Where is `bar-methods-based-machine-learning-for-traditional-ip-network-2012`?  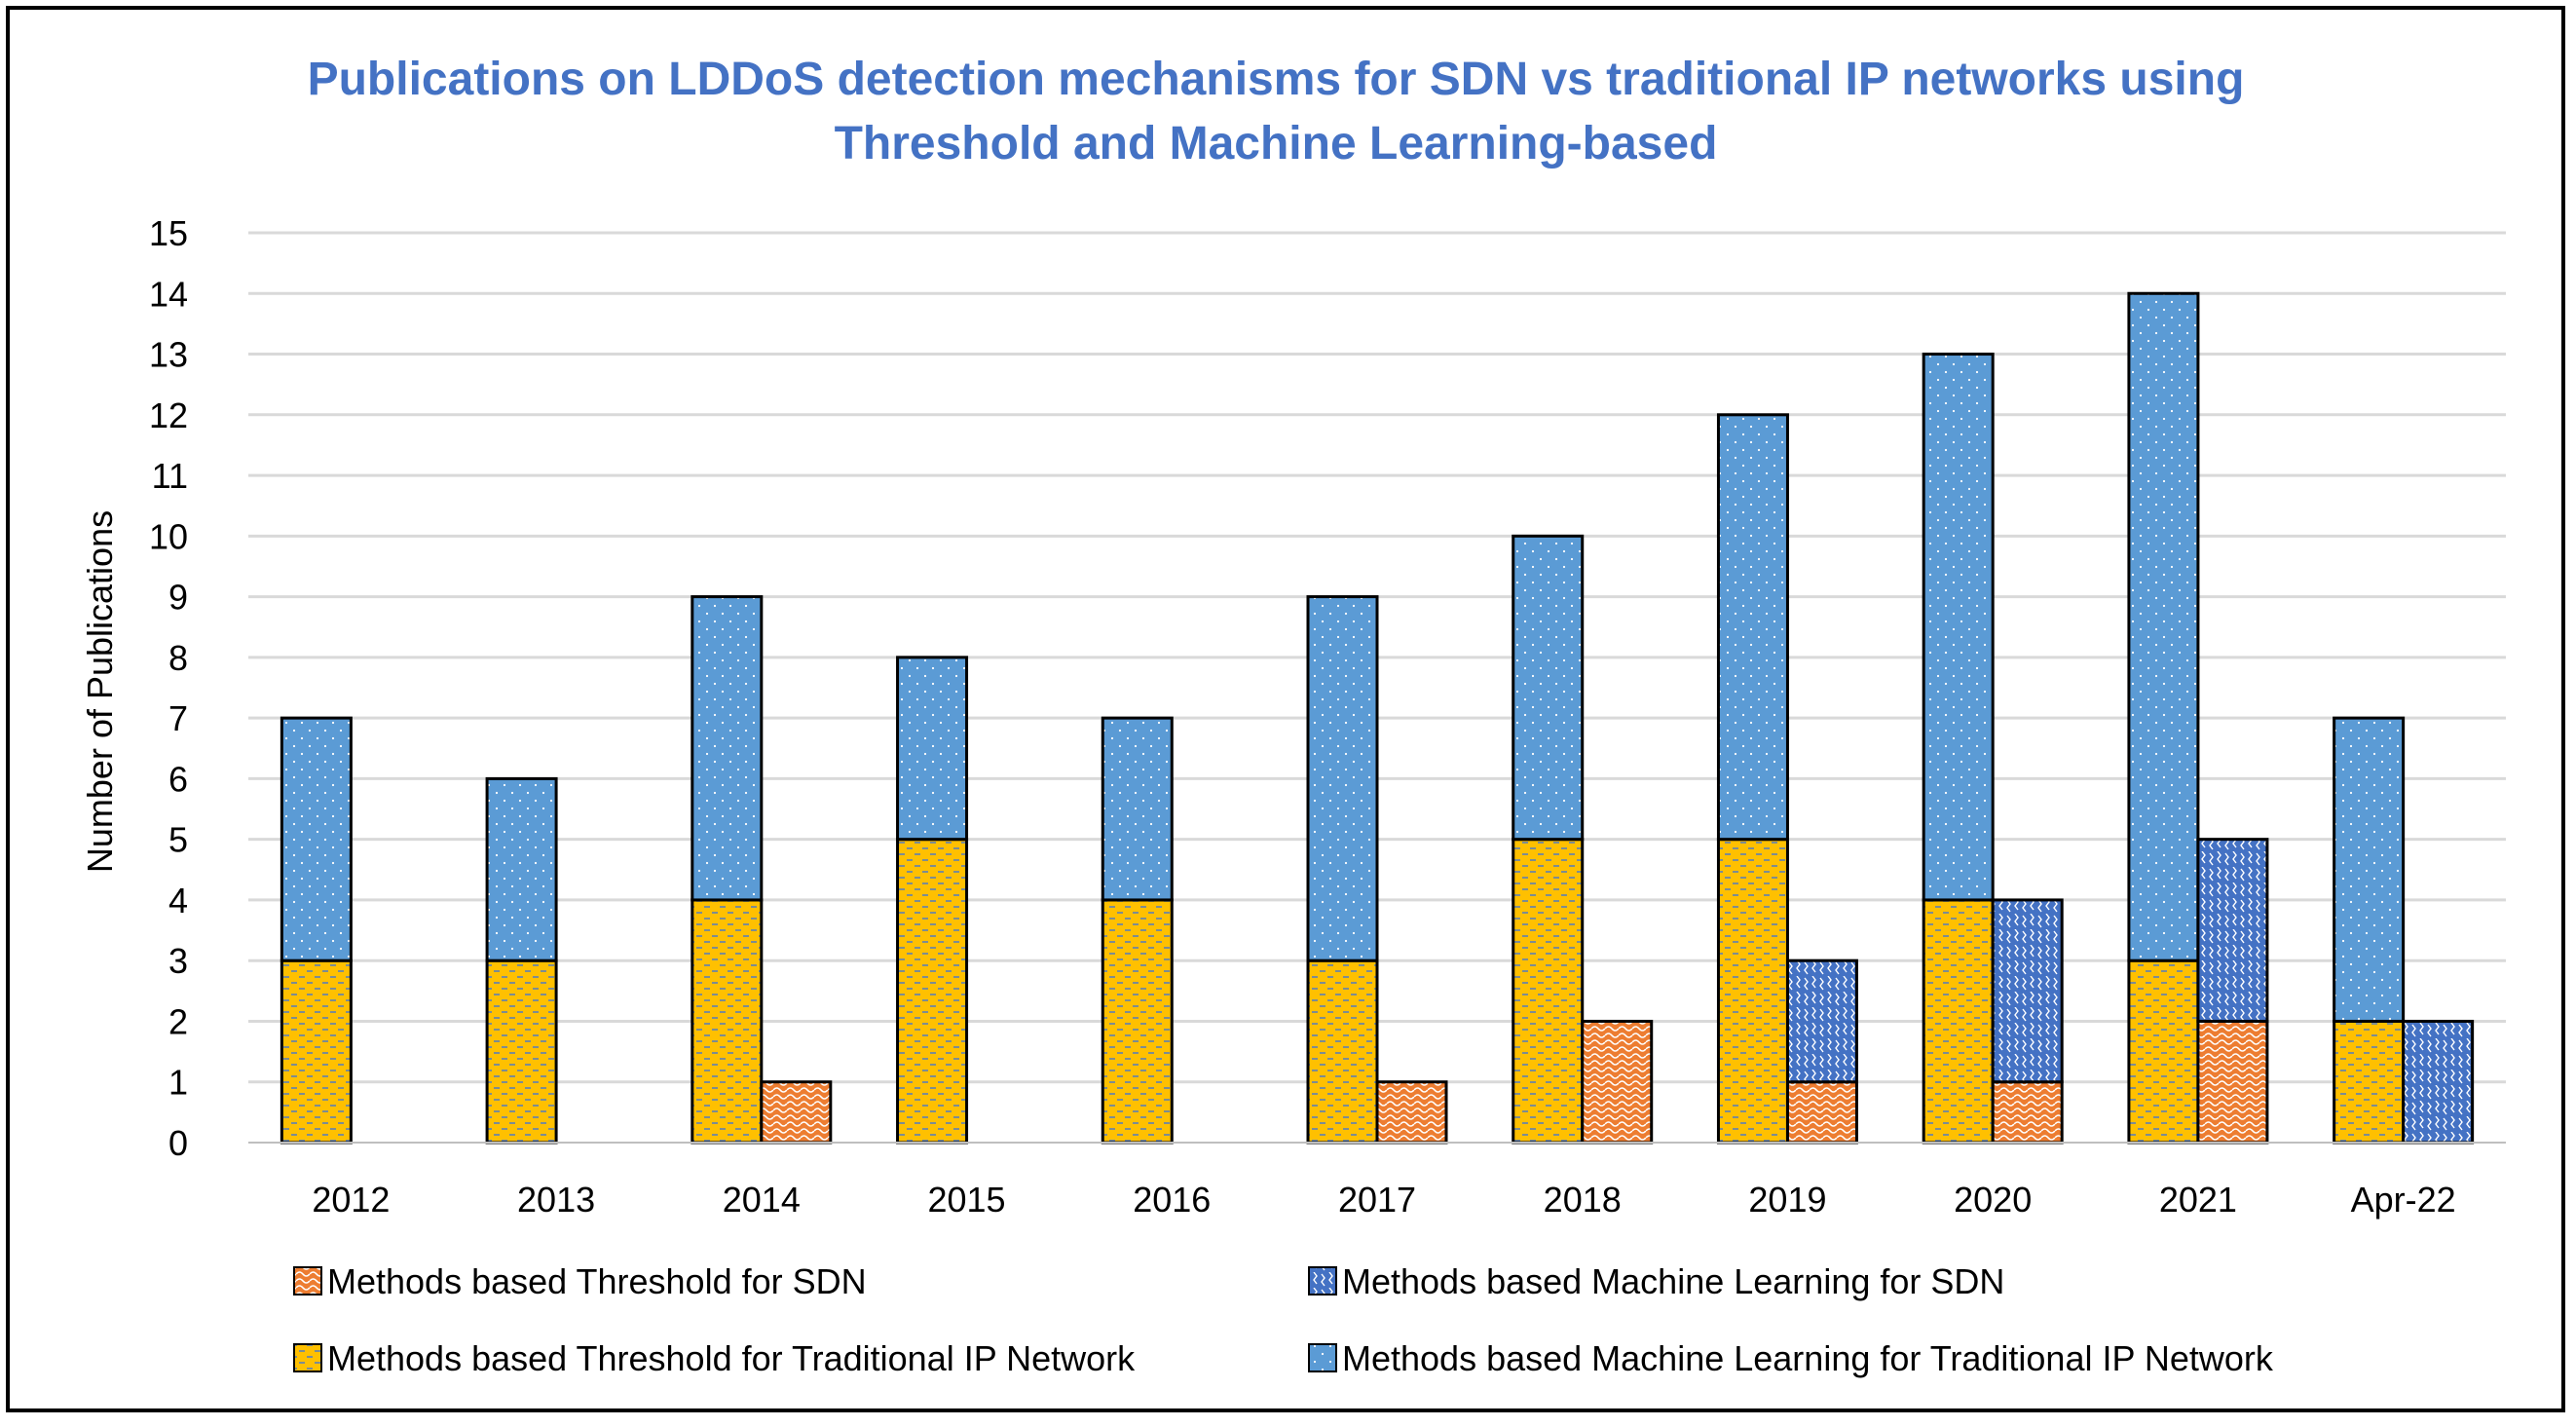
bar-methods-based-machine-learning-for-traditional-ip-network-2012 is located at coordinates (316, 839).